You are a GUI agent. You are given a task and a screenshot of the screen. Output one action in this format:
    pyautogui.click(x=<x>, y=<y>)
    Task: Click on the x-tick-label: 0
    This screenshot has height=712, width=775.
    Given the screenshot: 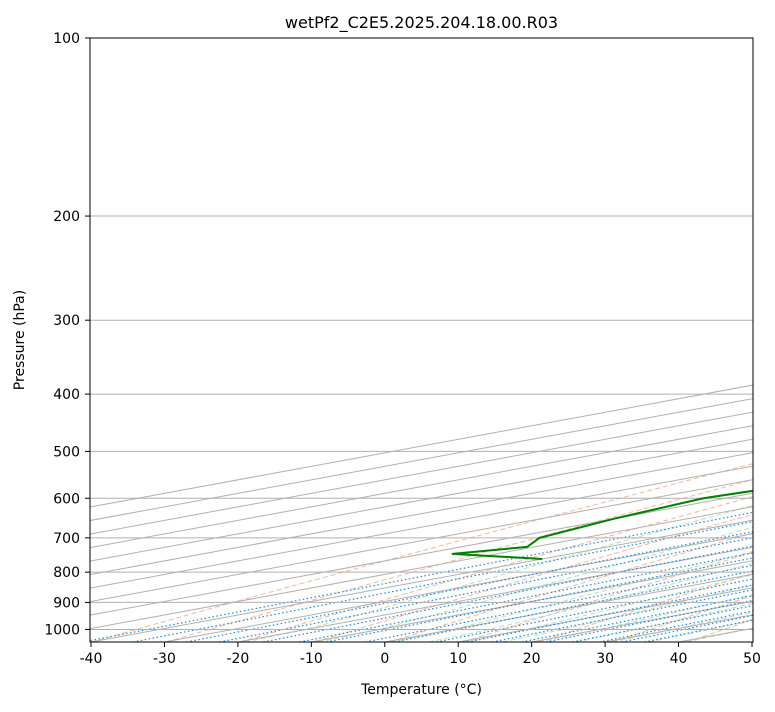 What is the action you would take?
    pyautogui.click(x=384, y=659)
    